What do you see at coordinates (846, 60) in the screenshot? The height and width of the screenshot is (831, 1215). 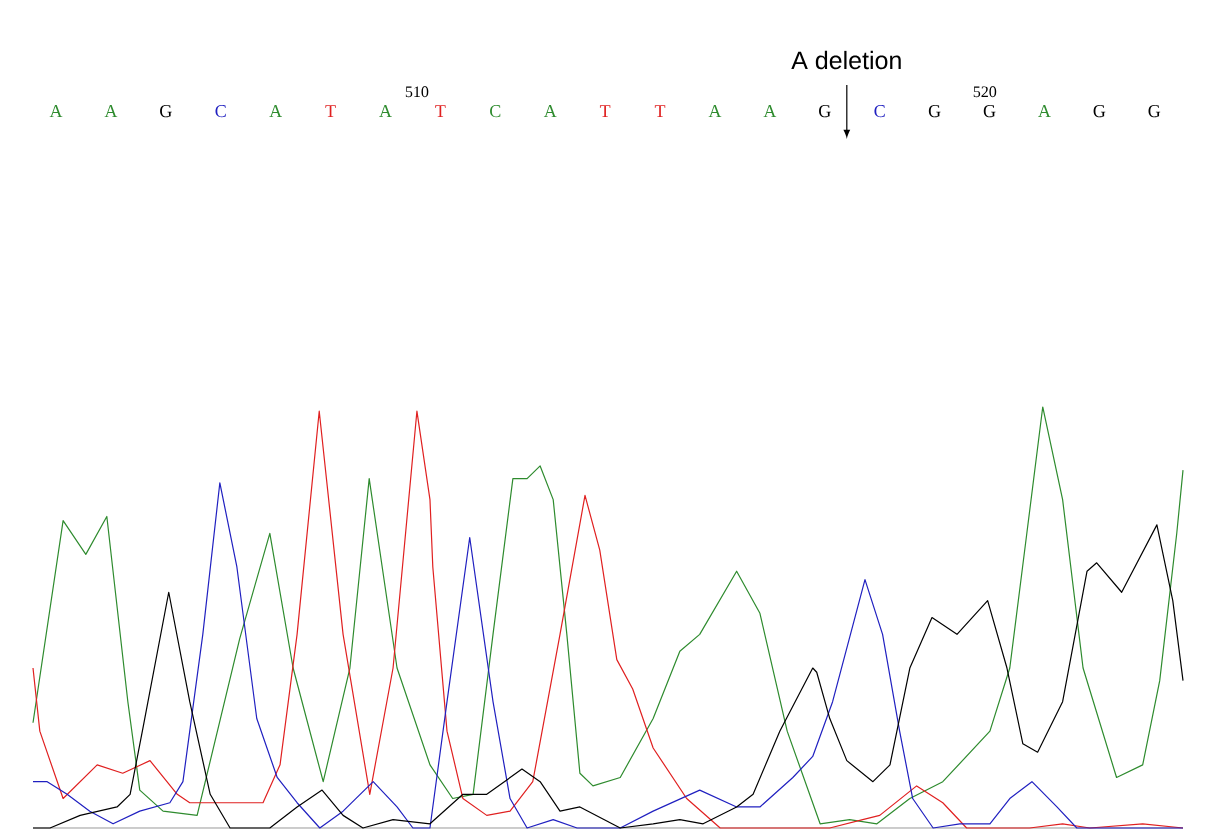 I see `annotation: A deletion` at bounding box center [846, 60].